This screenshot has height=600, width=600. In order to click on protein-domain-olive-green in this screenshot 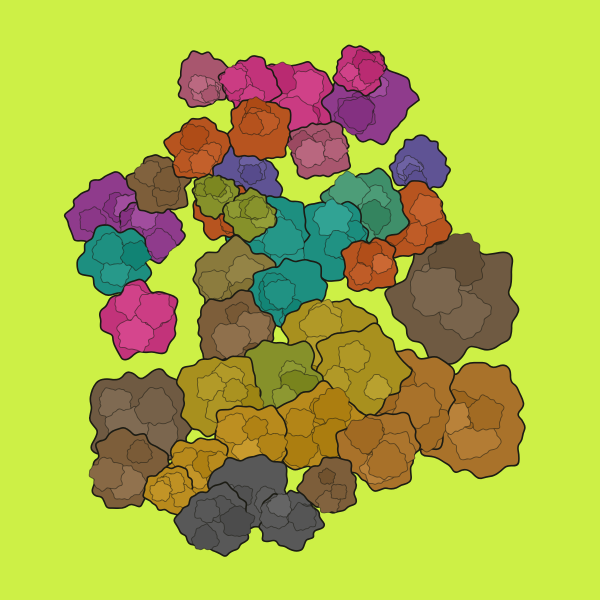, I will do `click(249, 214)`.